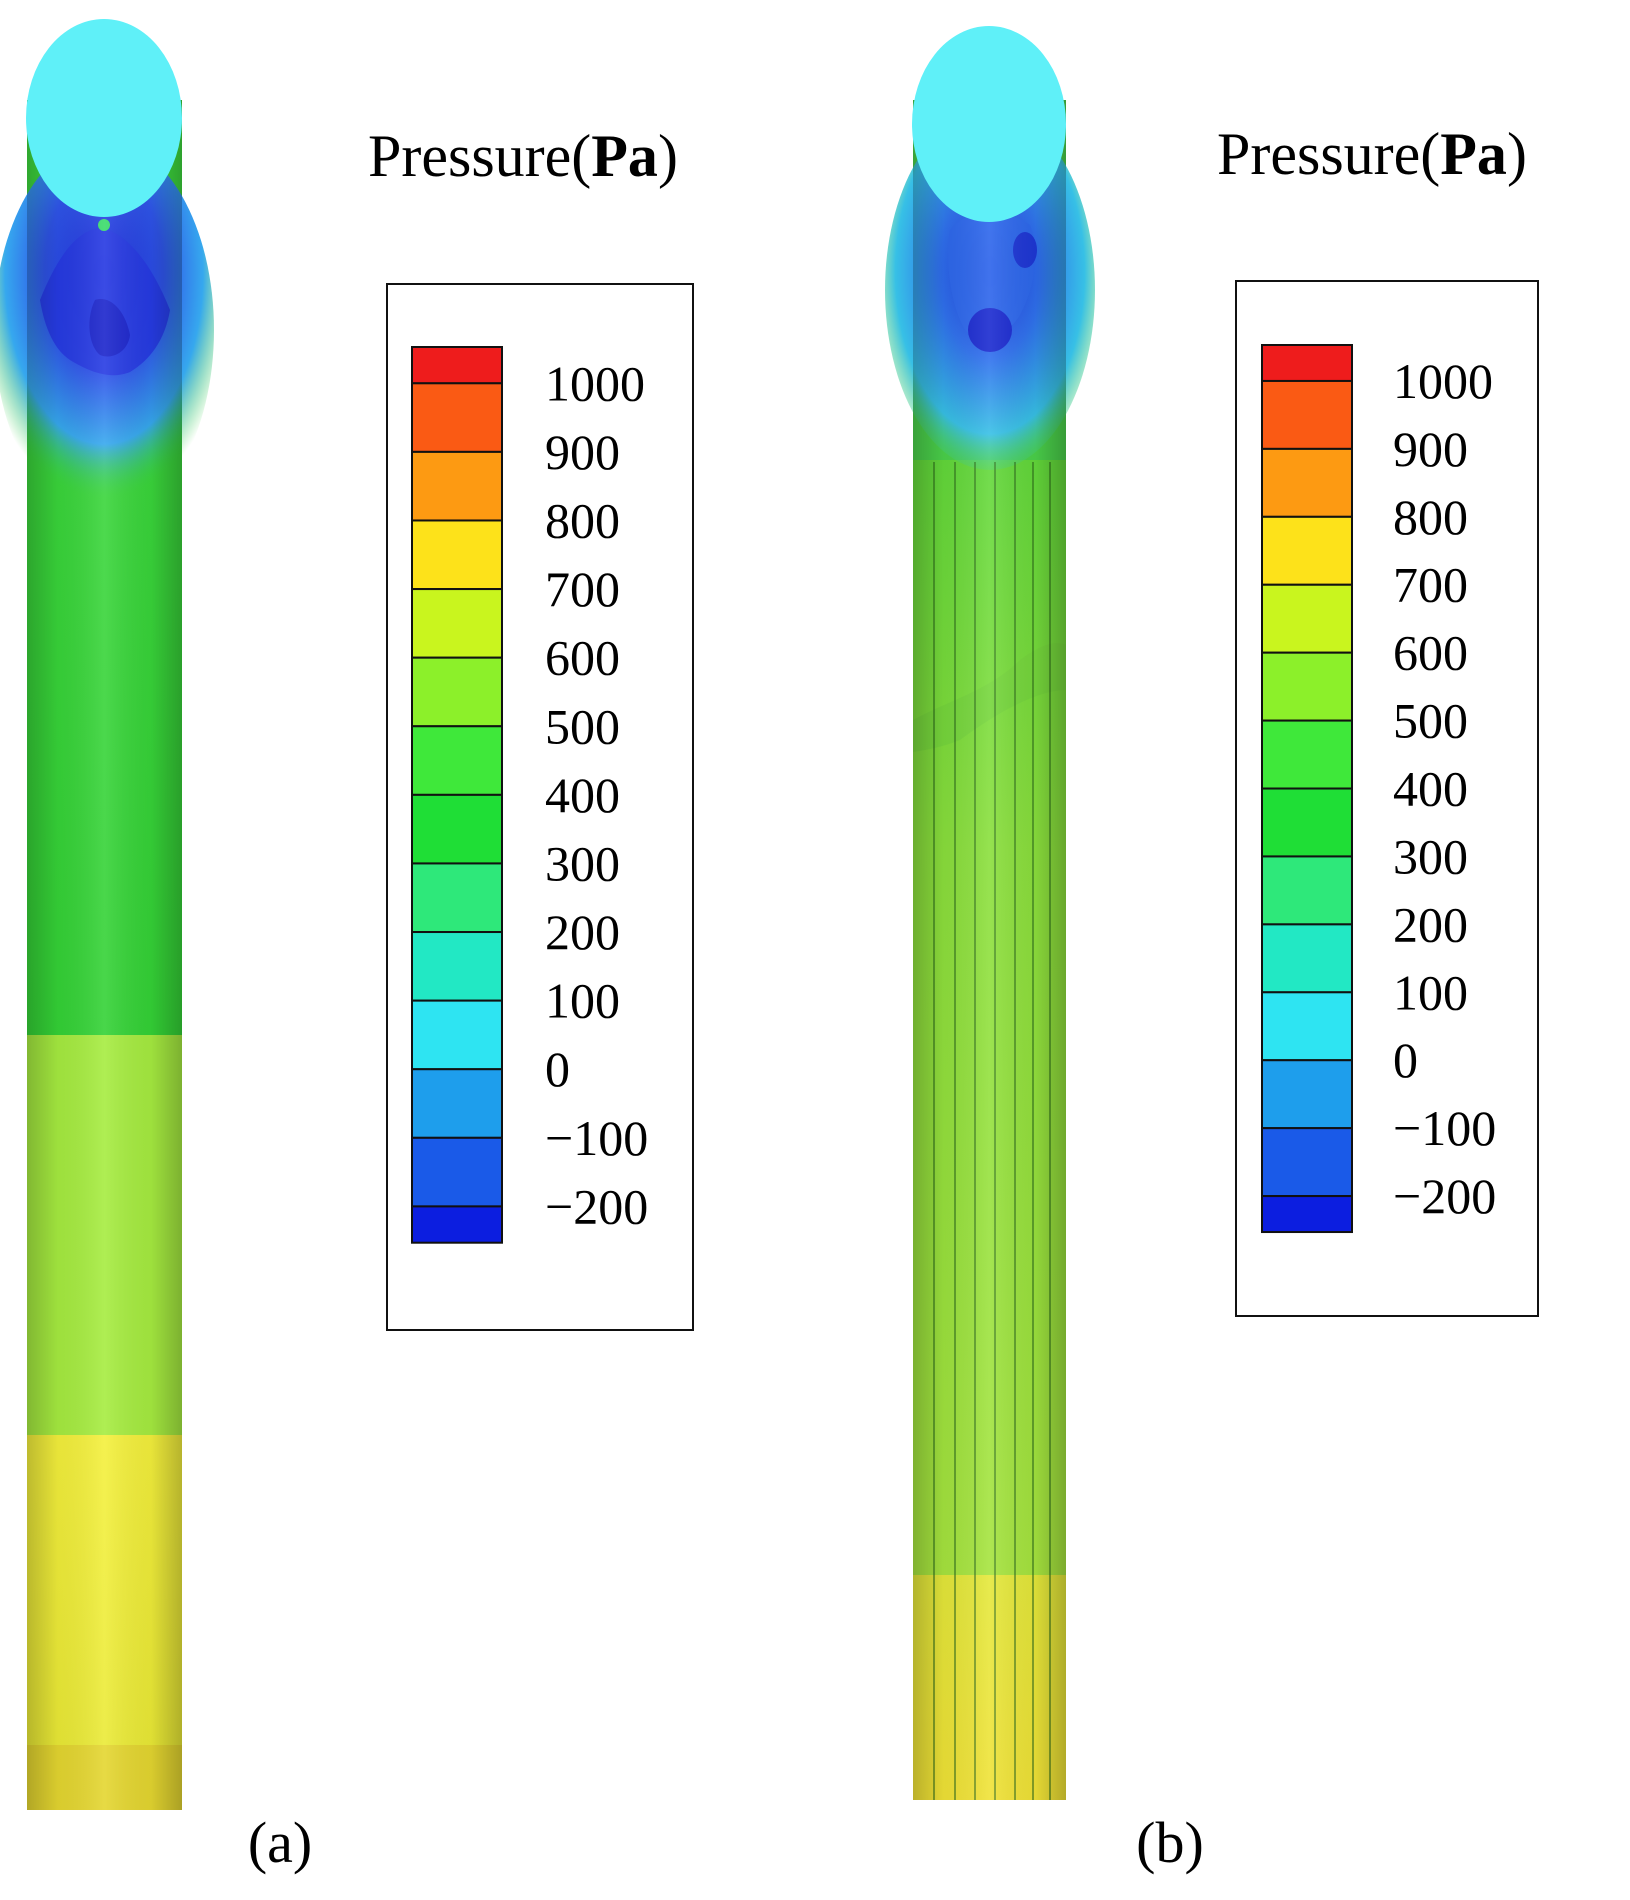 This screenshot has width=1630, height=1900. Describe the element at coordinates (624, 156) in the screenshot. I see `legend-a-title-unit: Pa` at that location.